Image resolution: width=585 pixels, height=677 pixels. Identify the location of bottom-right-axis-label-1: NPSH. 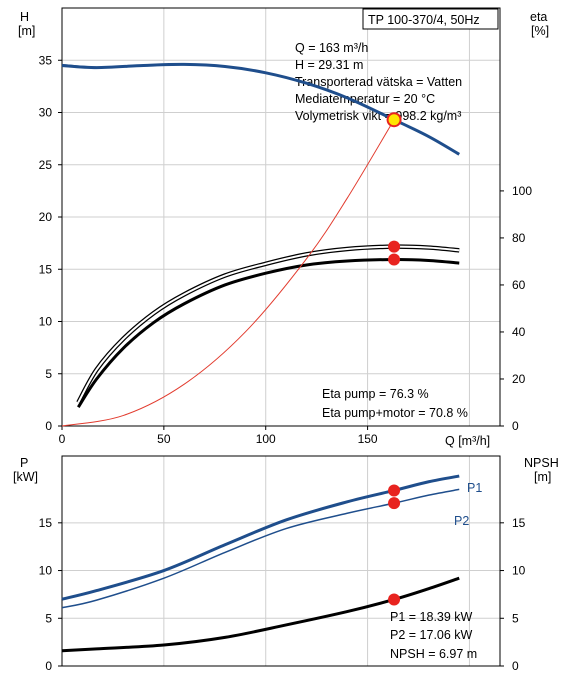
(541, 463).